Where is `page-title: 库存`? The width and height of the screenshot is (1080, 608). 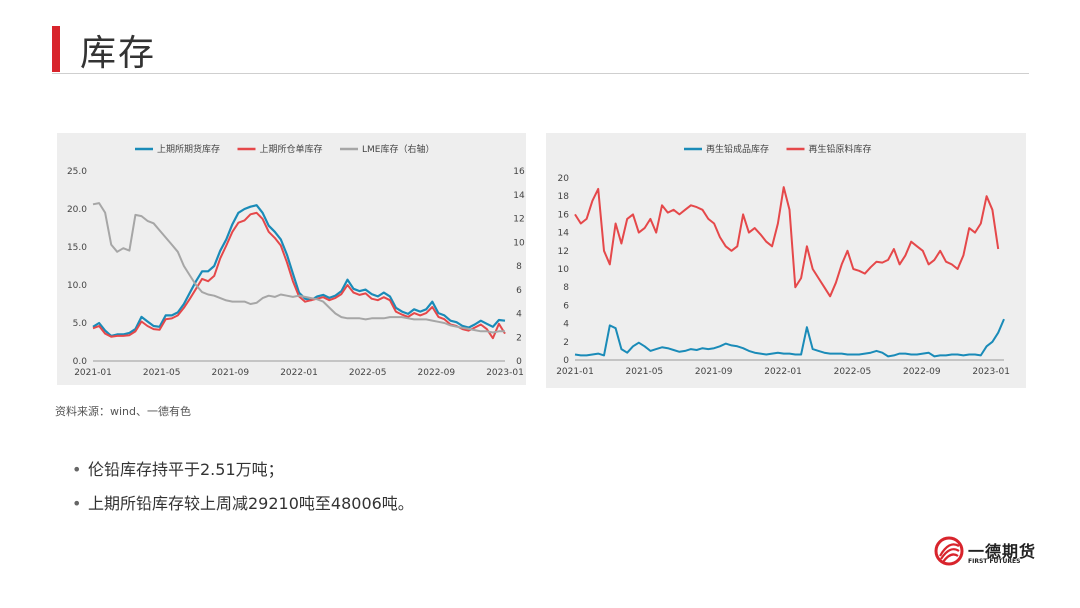 page-title: 库存 is located at coordinates (118, 53).